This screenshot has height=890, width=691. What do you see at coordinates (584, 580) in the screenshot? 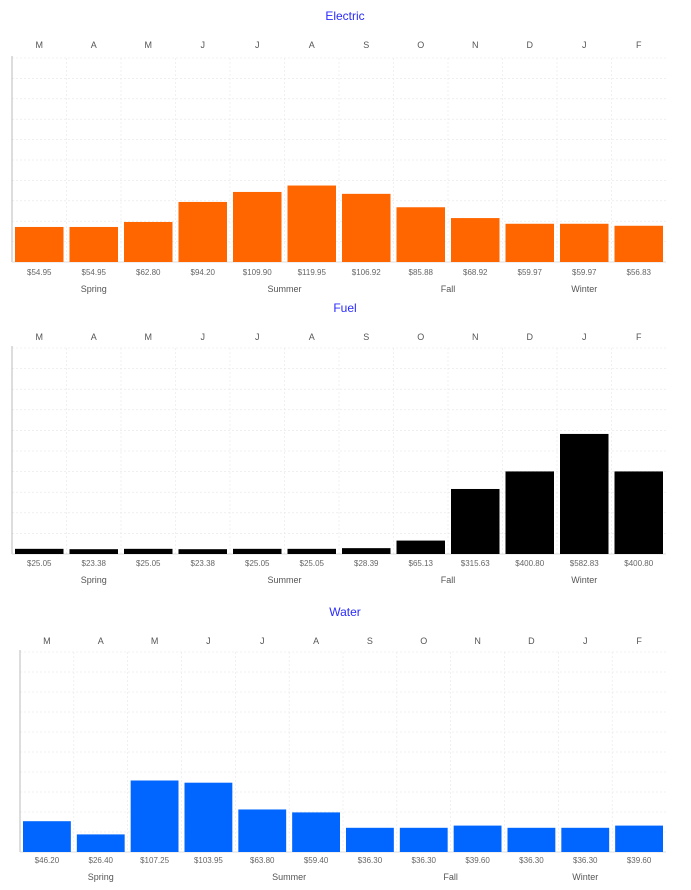
I see `fuel-season-label: Winter` at bounding box center [584, 580].